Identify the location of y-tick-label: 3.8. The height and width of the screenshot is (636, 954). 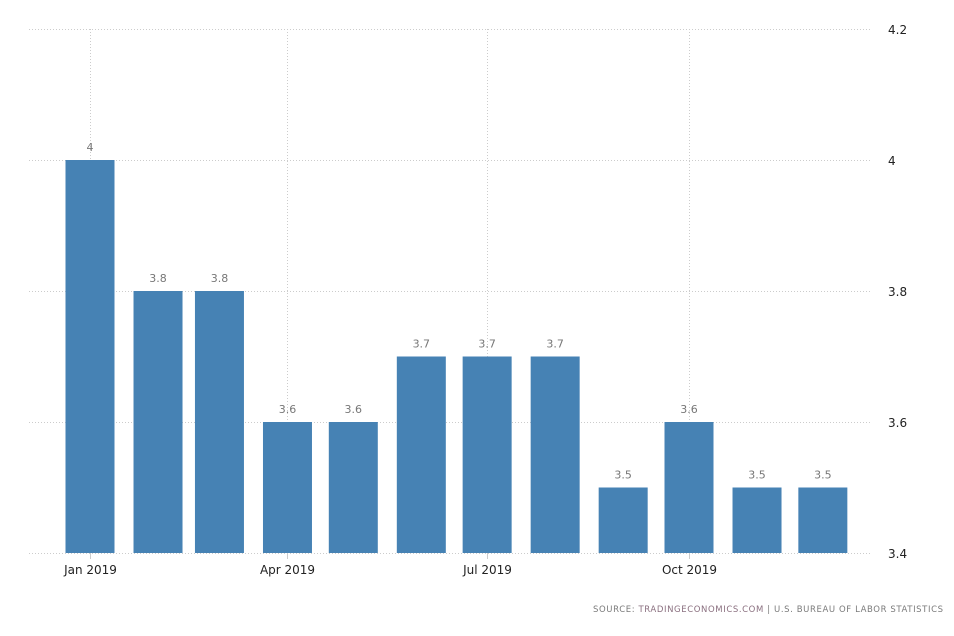
(897, 292).